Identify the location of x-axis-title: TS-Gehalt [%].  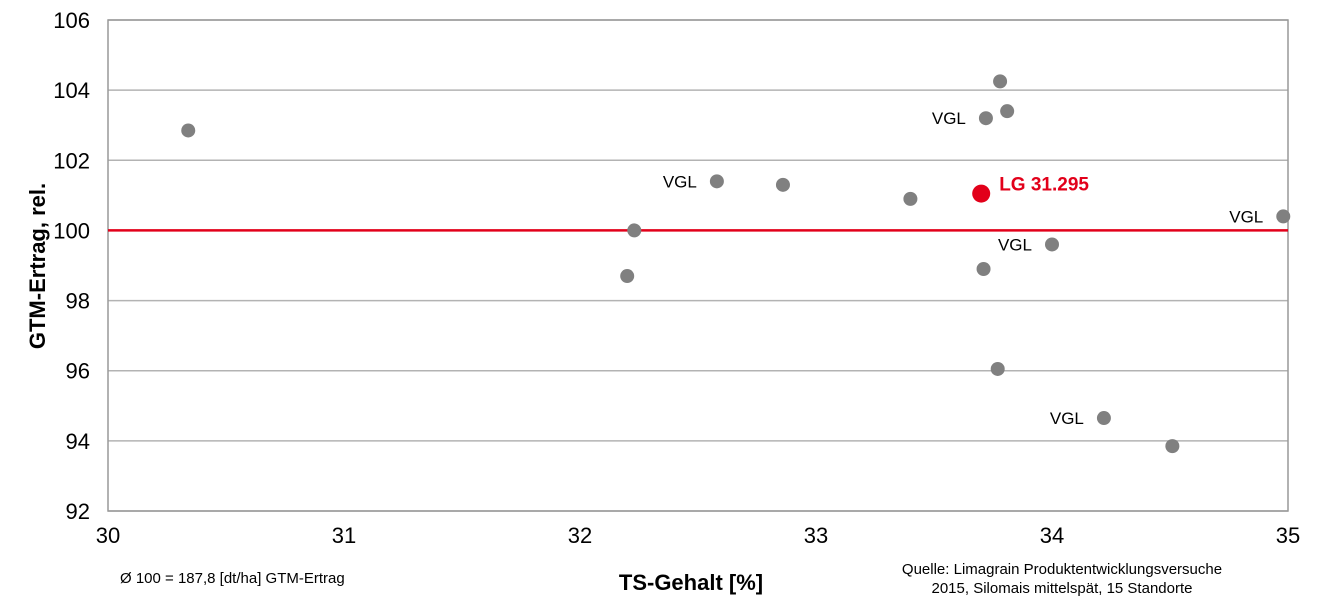
(691, 582).